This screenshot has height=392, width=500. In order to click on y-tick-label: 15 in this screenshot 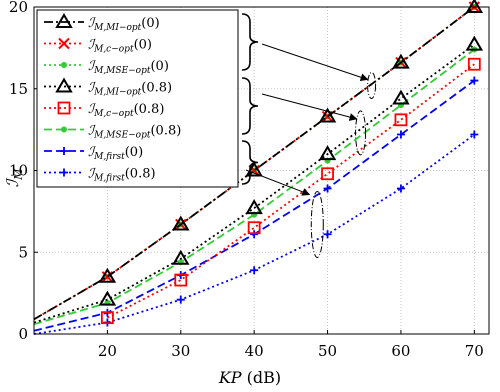, I will do `click(18, 89)`.